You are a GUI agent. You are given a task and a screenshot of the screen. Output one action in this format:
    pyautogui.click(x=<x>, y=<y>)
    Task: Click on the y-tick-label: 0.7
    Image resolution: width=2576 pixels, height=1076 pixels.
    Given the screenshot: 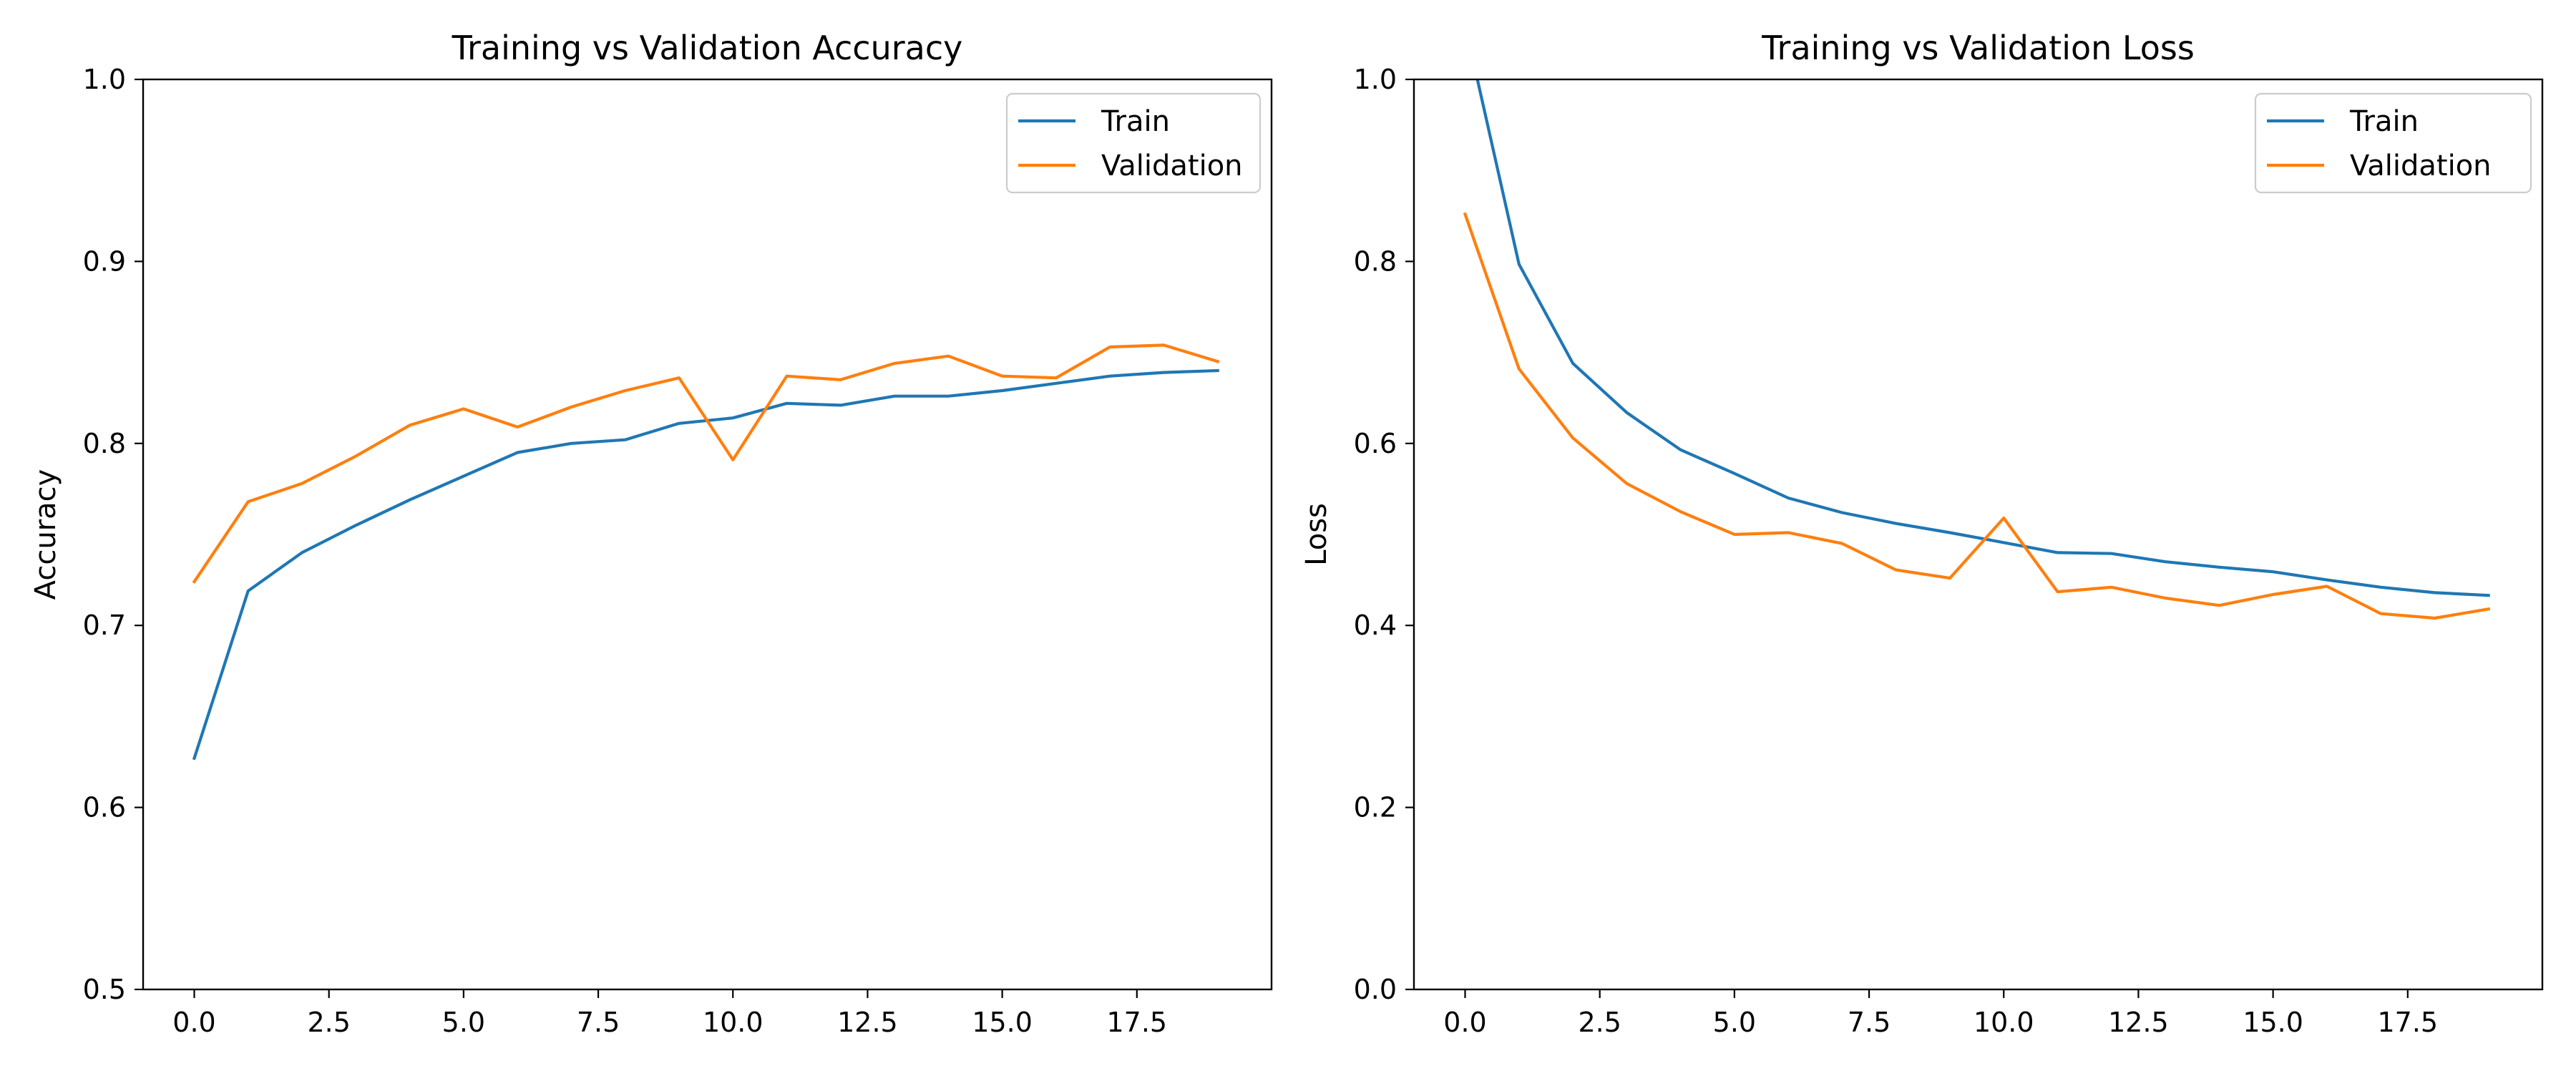 What is the action you would take?
    pyautogui.click(x=104, y=625)
    